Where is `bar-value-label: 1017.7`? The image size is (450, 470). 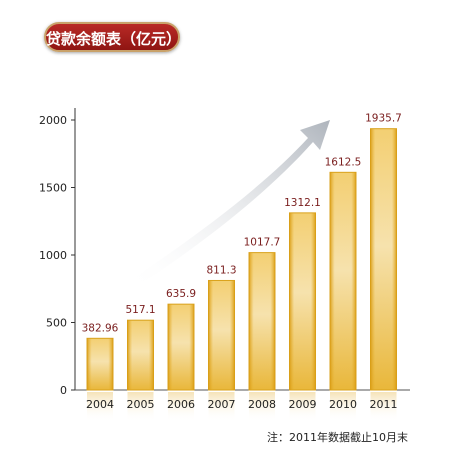 bar-value-label: 1017.7 is located at coordinates (262, 243).